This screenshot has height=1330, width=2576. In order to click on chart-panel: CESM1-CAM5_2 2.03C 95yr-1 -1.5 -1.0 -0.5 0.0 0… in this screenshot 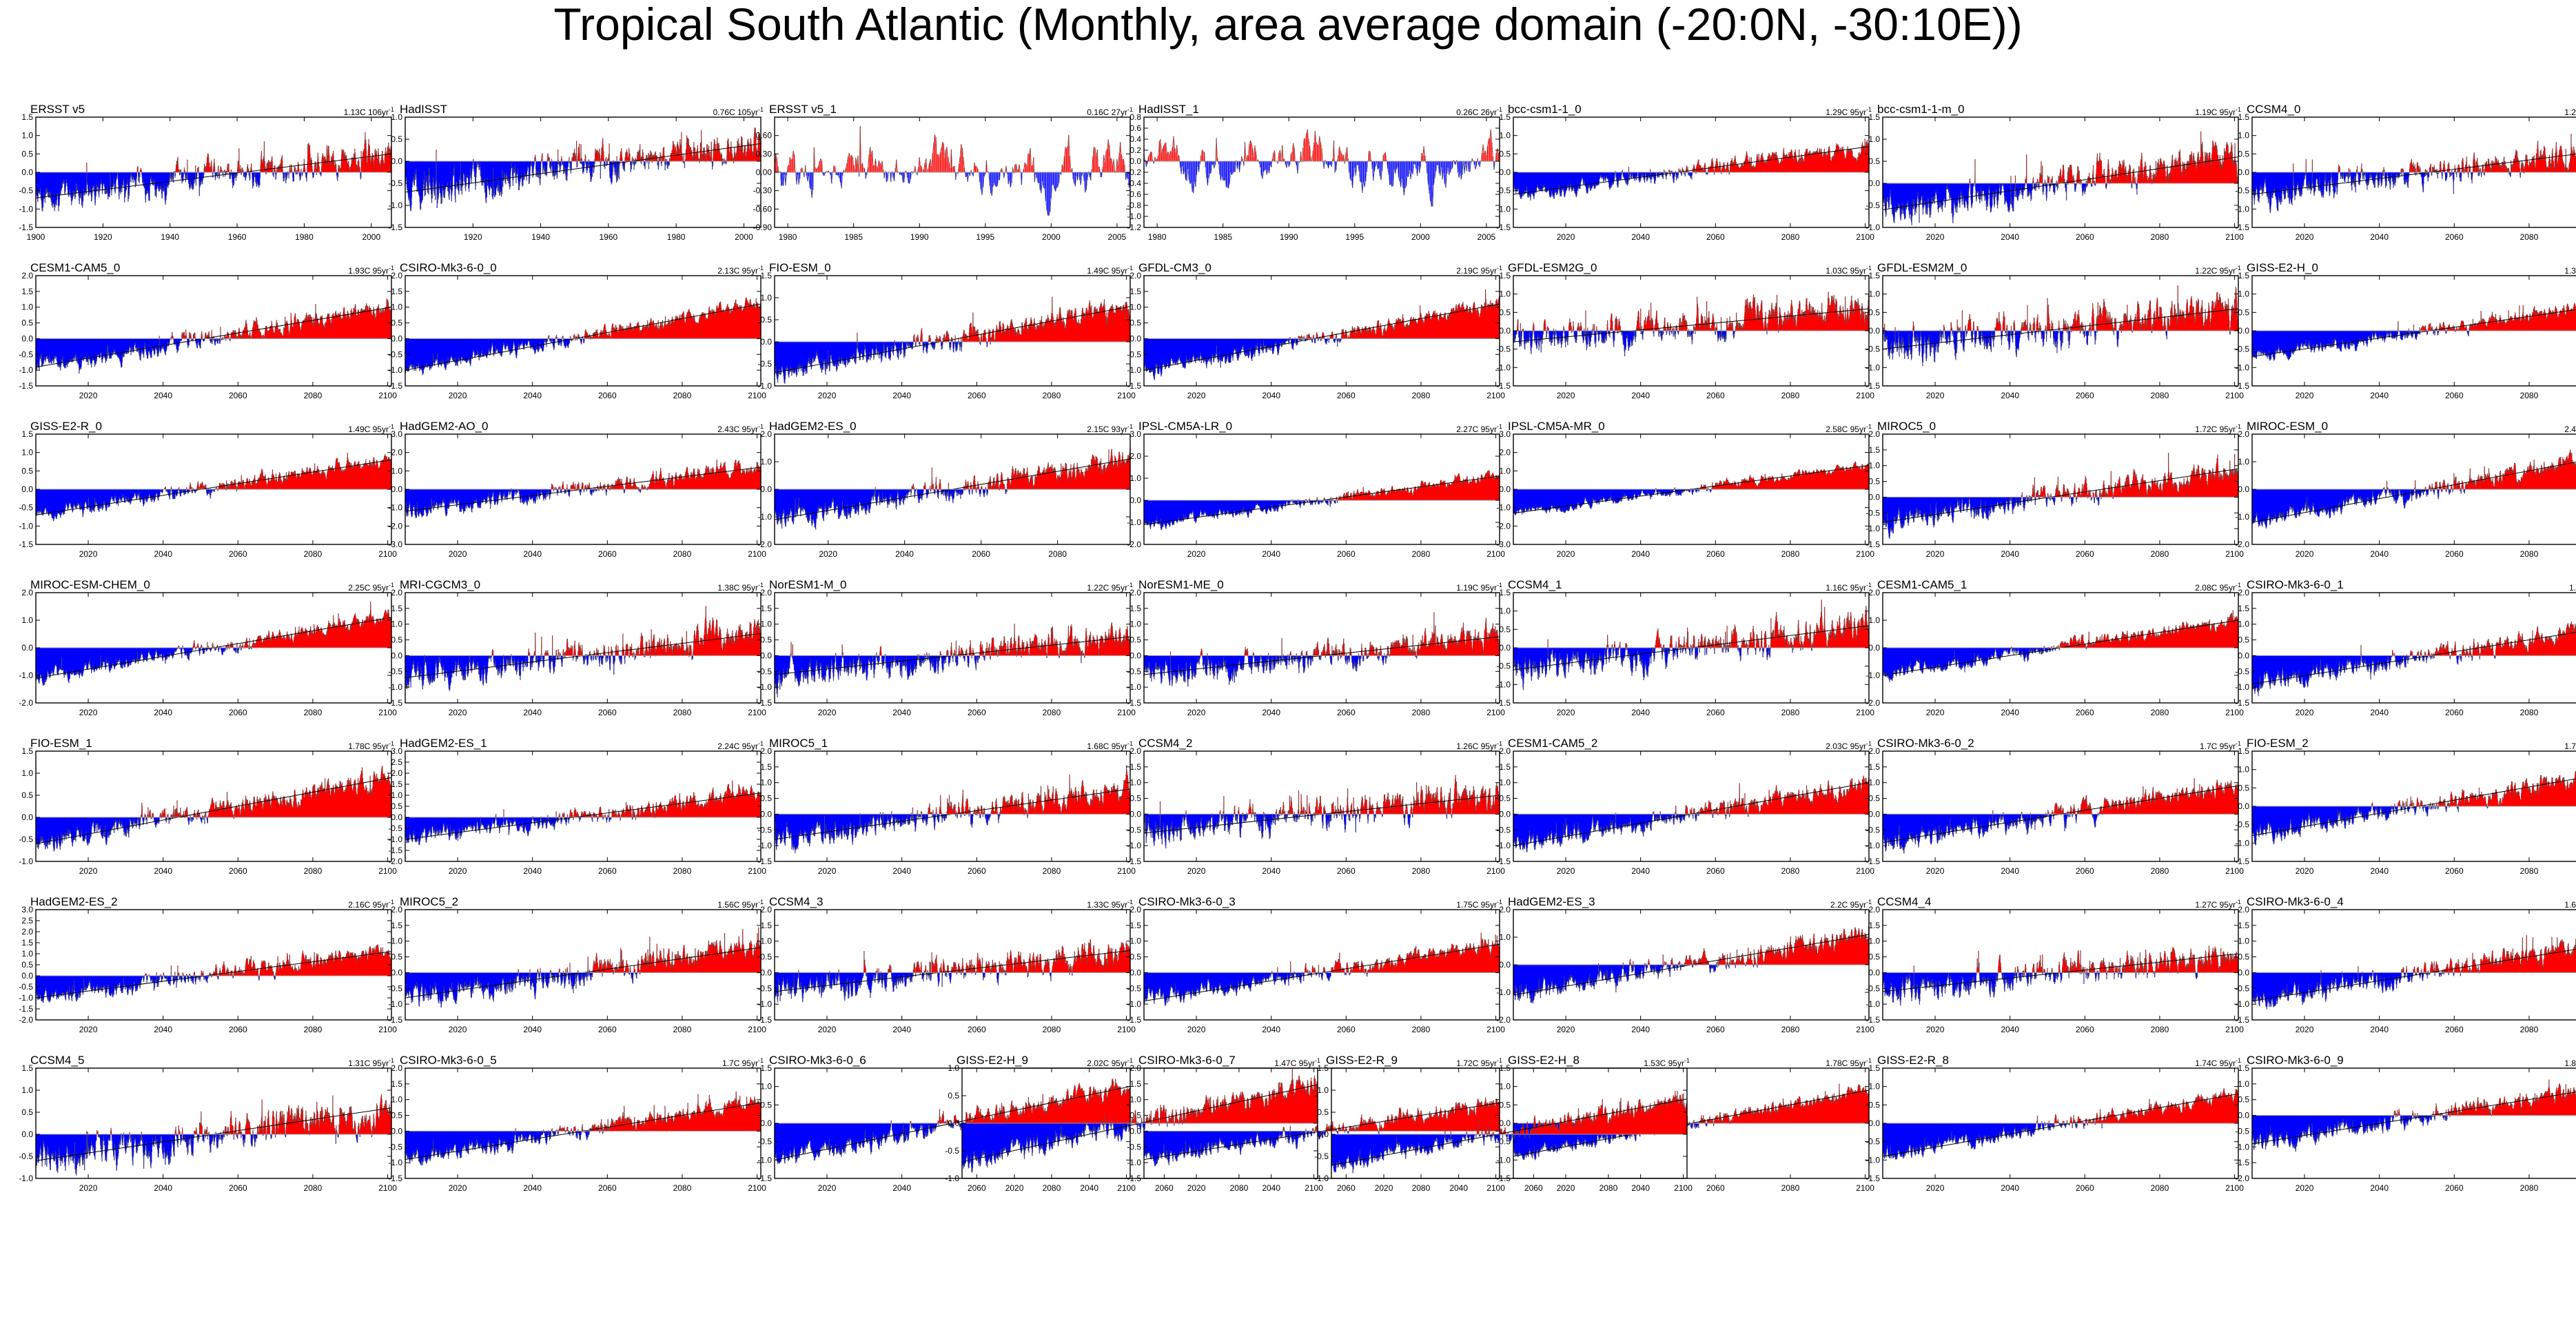, I will do `click(1685, 809)`.